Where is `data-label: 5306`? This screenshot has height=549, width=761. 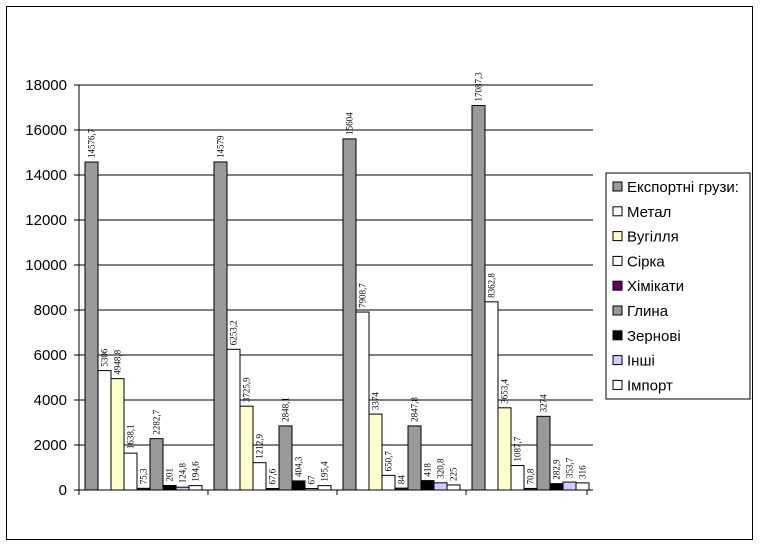 data-label: 5306 is located at coordinates (105, 357).